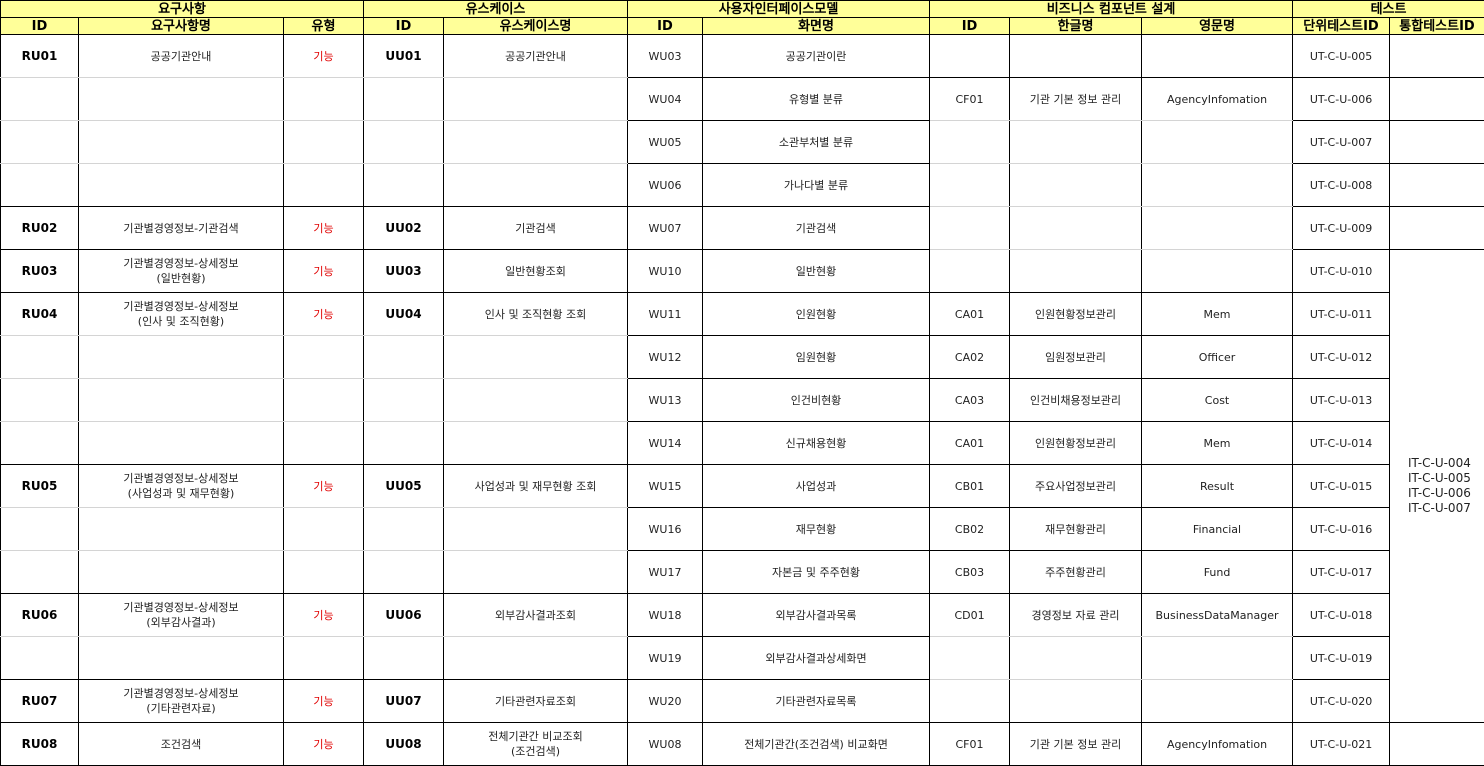  What do you see at coordinates (970, 357) in the screenshot?
I see `comp-id-cell: CA02` at bounding box center [970, 357].